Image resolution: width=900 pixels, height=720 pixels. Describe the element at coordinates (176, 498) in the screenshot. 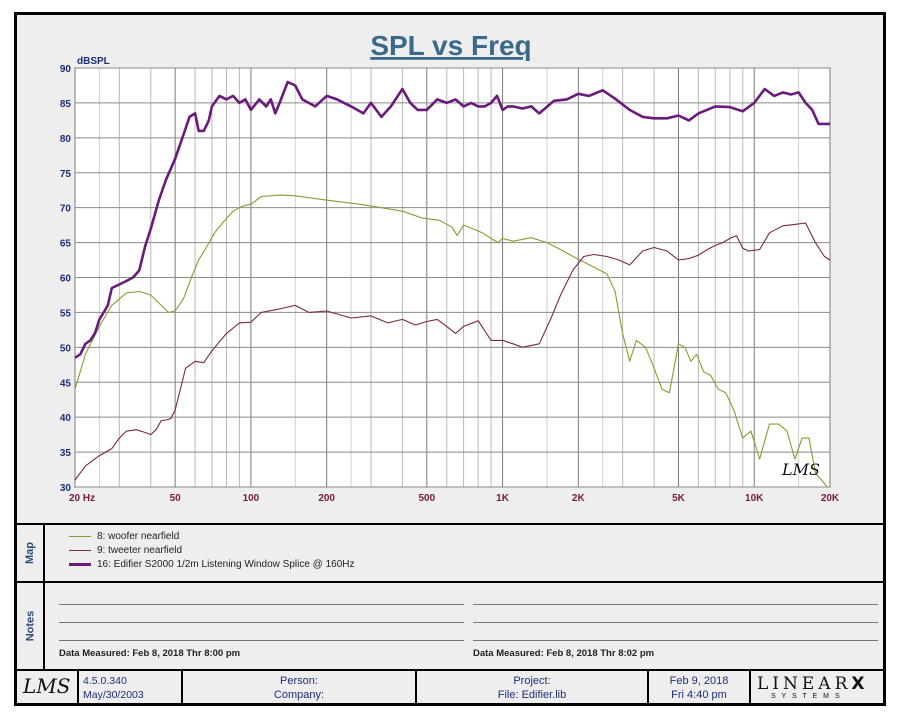

I see `x-tick-label: 50` at that location.